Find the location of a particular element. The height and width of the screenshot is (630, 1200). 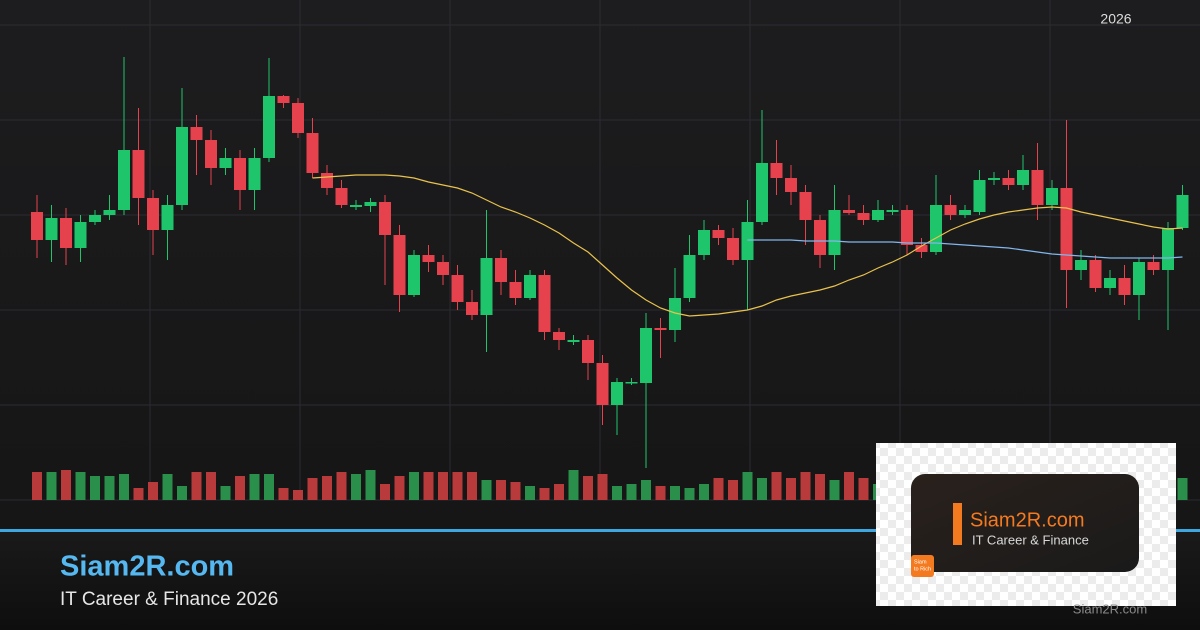

year-label: 2026 is located at coordinates (1115, 19).